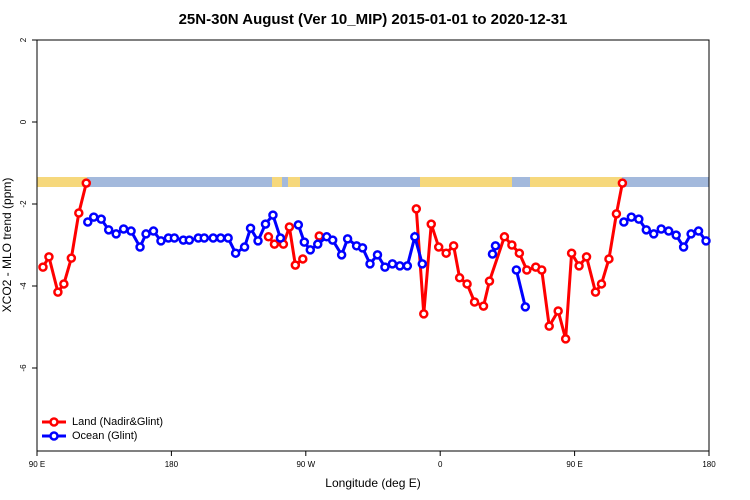  Describe the element at coordinates (23, 368) in the screenshot. I see `y-tick-label: -6` at that location.